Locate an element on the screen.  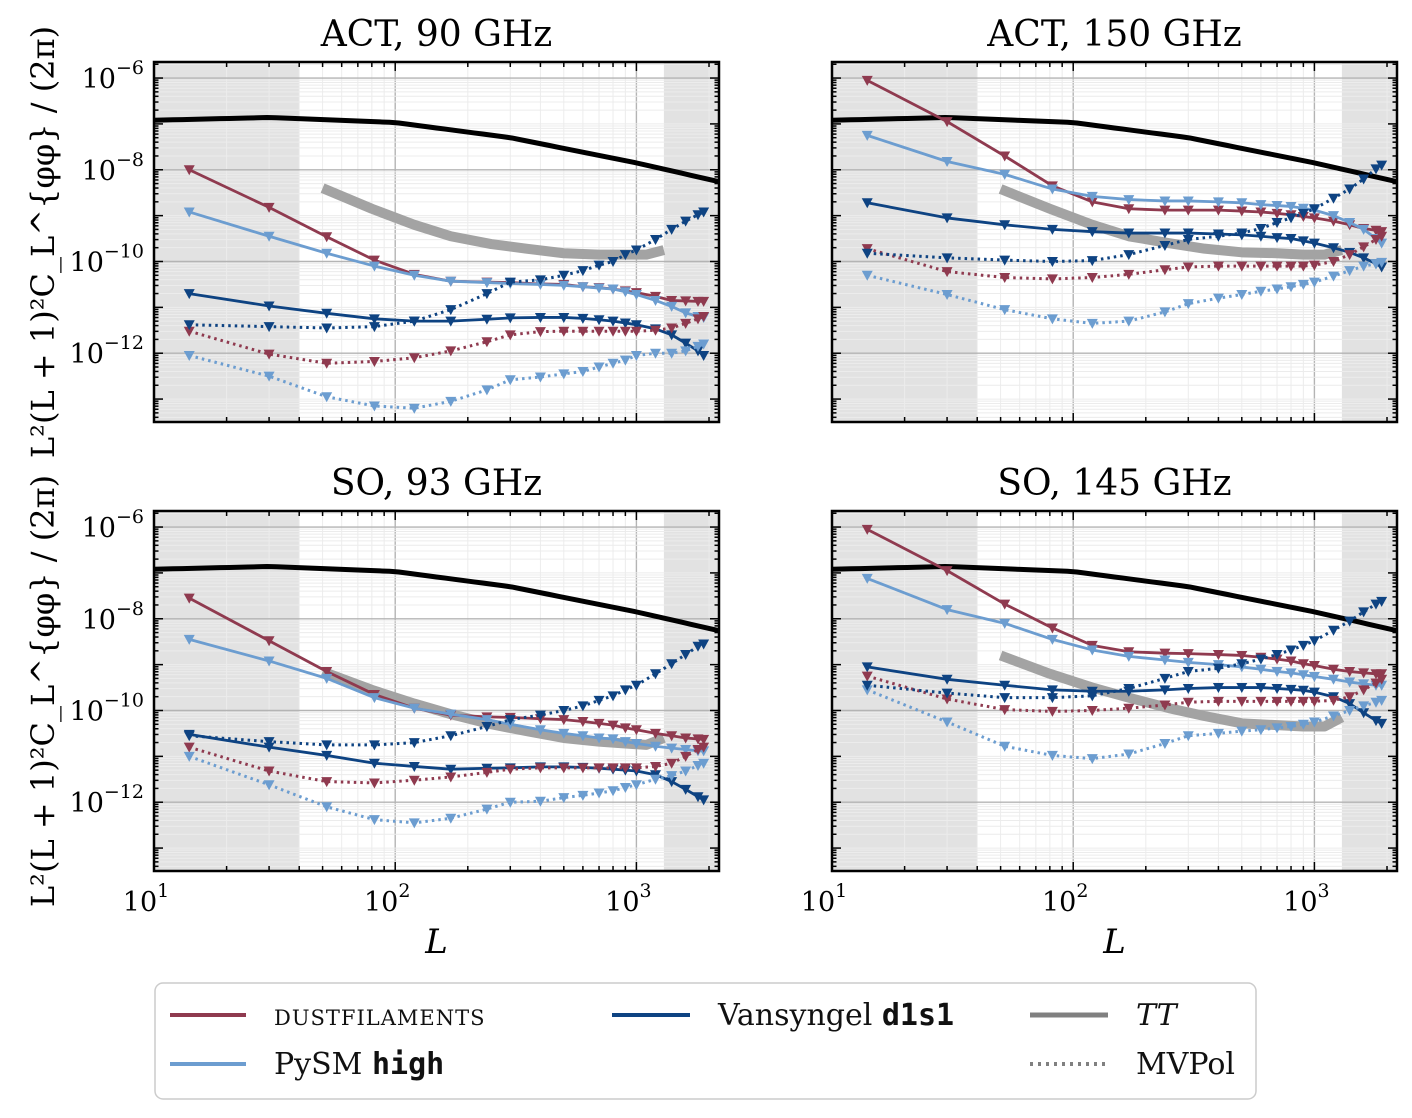
x-tick-label: 103 is located at coordinates (1306, 899).